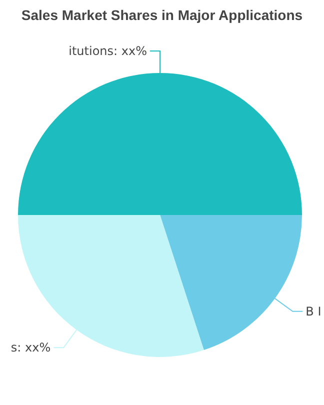 The image size is (324, 405). Describe the element at coordinates (107, 51) in the screenshot. I see `slice-label: itutions: xx%` at that location.